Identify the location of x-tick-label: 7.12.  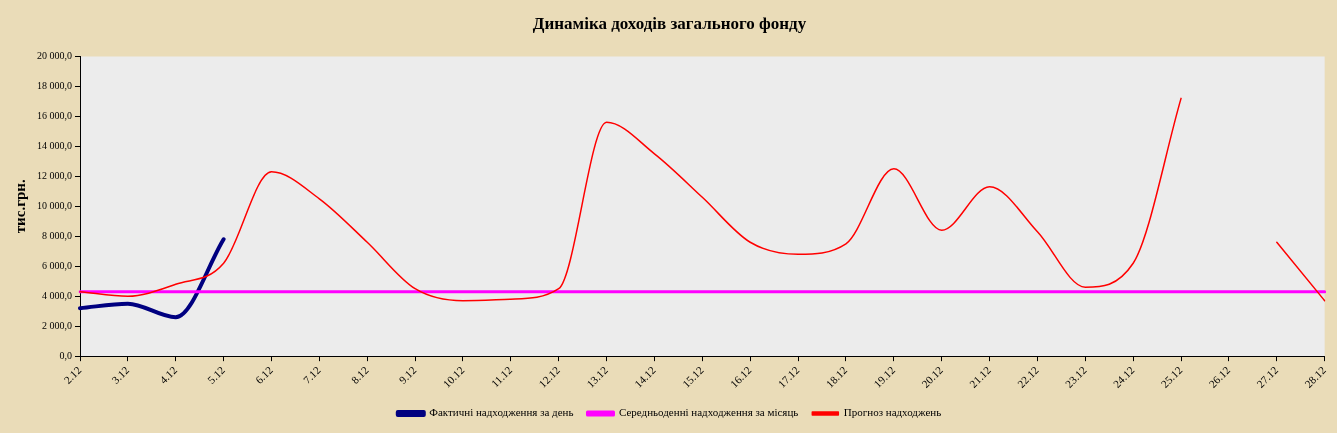
(311, 374).